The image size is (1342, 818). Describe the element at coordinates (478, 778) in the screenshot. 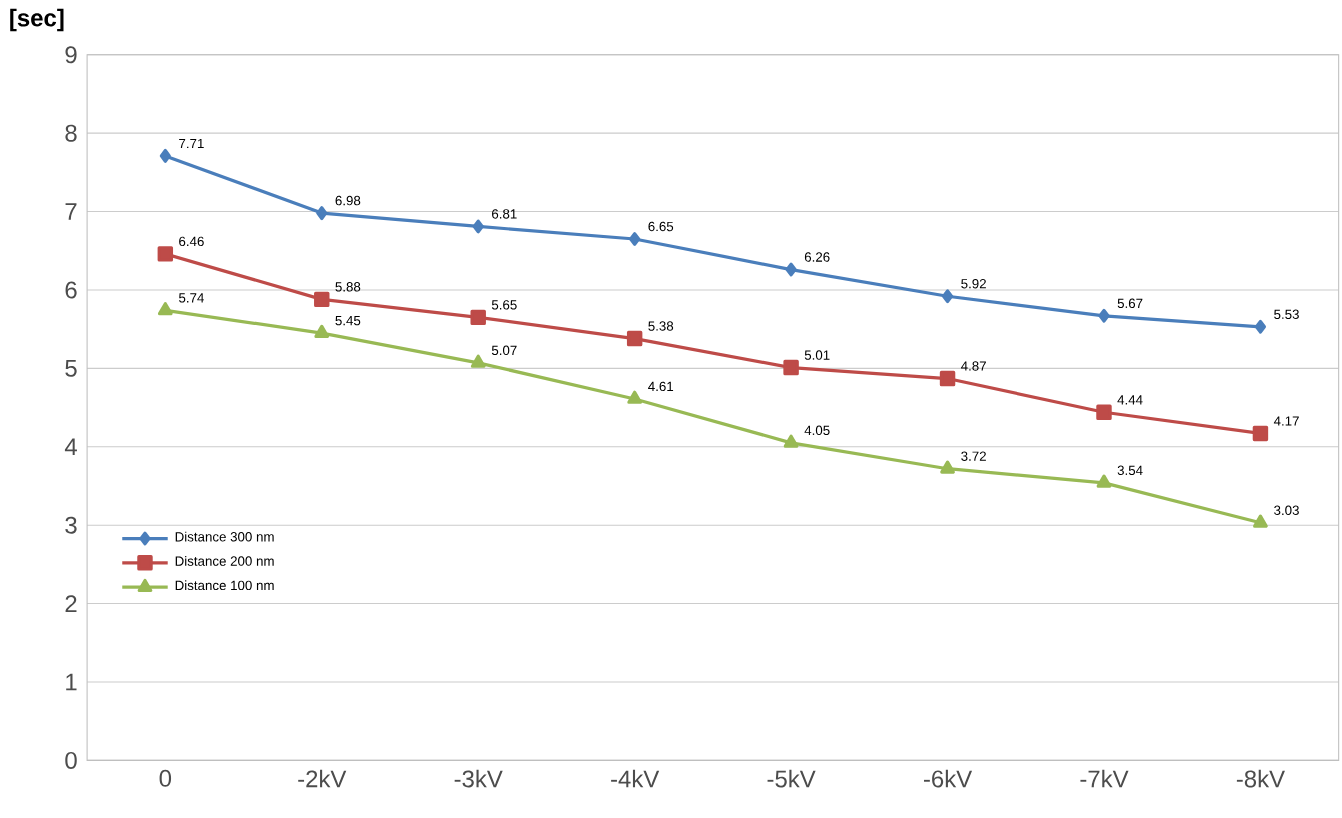

I see `x-tick-label: -3kV` at that location.